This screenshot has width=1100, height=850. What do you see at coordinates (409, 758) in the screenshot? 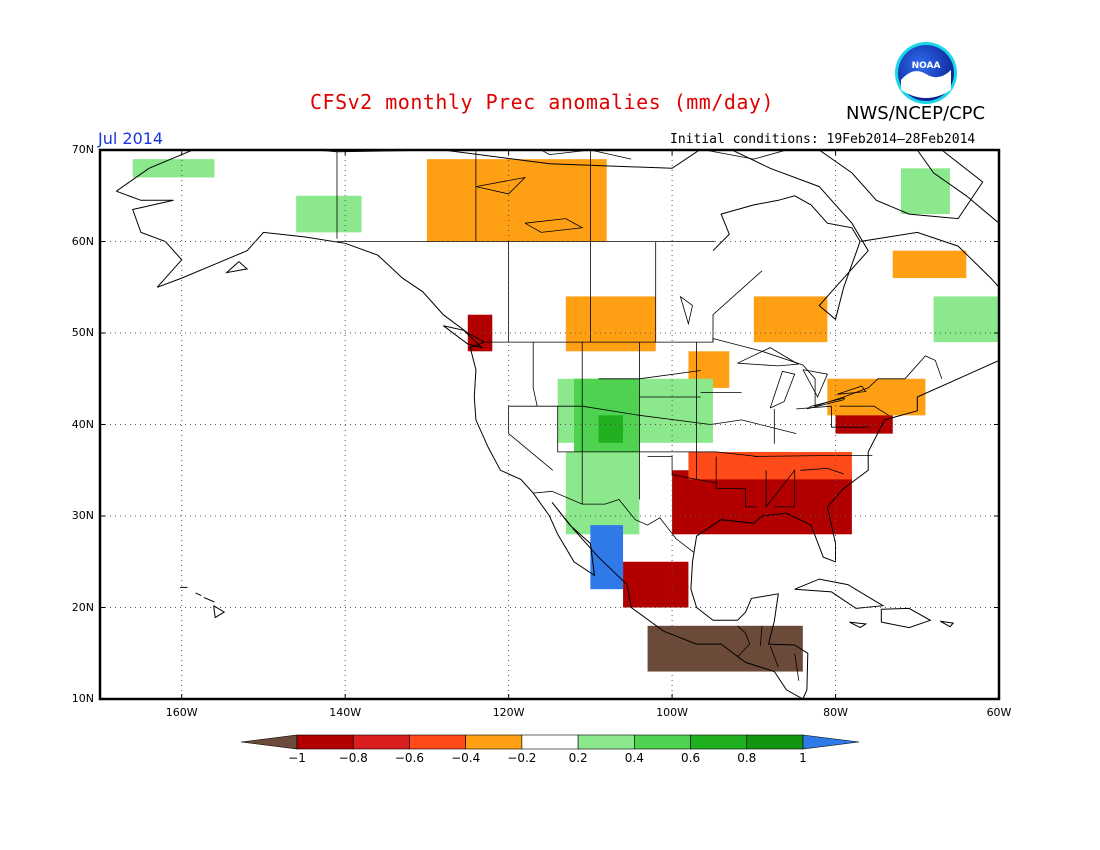
I see `colorbar-label: −0.6` at bounding box center [409, 758].